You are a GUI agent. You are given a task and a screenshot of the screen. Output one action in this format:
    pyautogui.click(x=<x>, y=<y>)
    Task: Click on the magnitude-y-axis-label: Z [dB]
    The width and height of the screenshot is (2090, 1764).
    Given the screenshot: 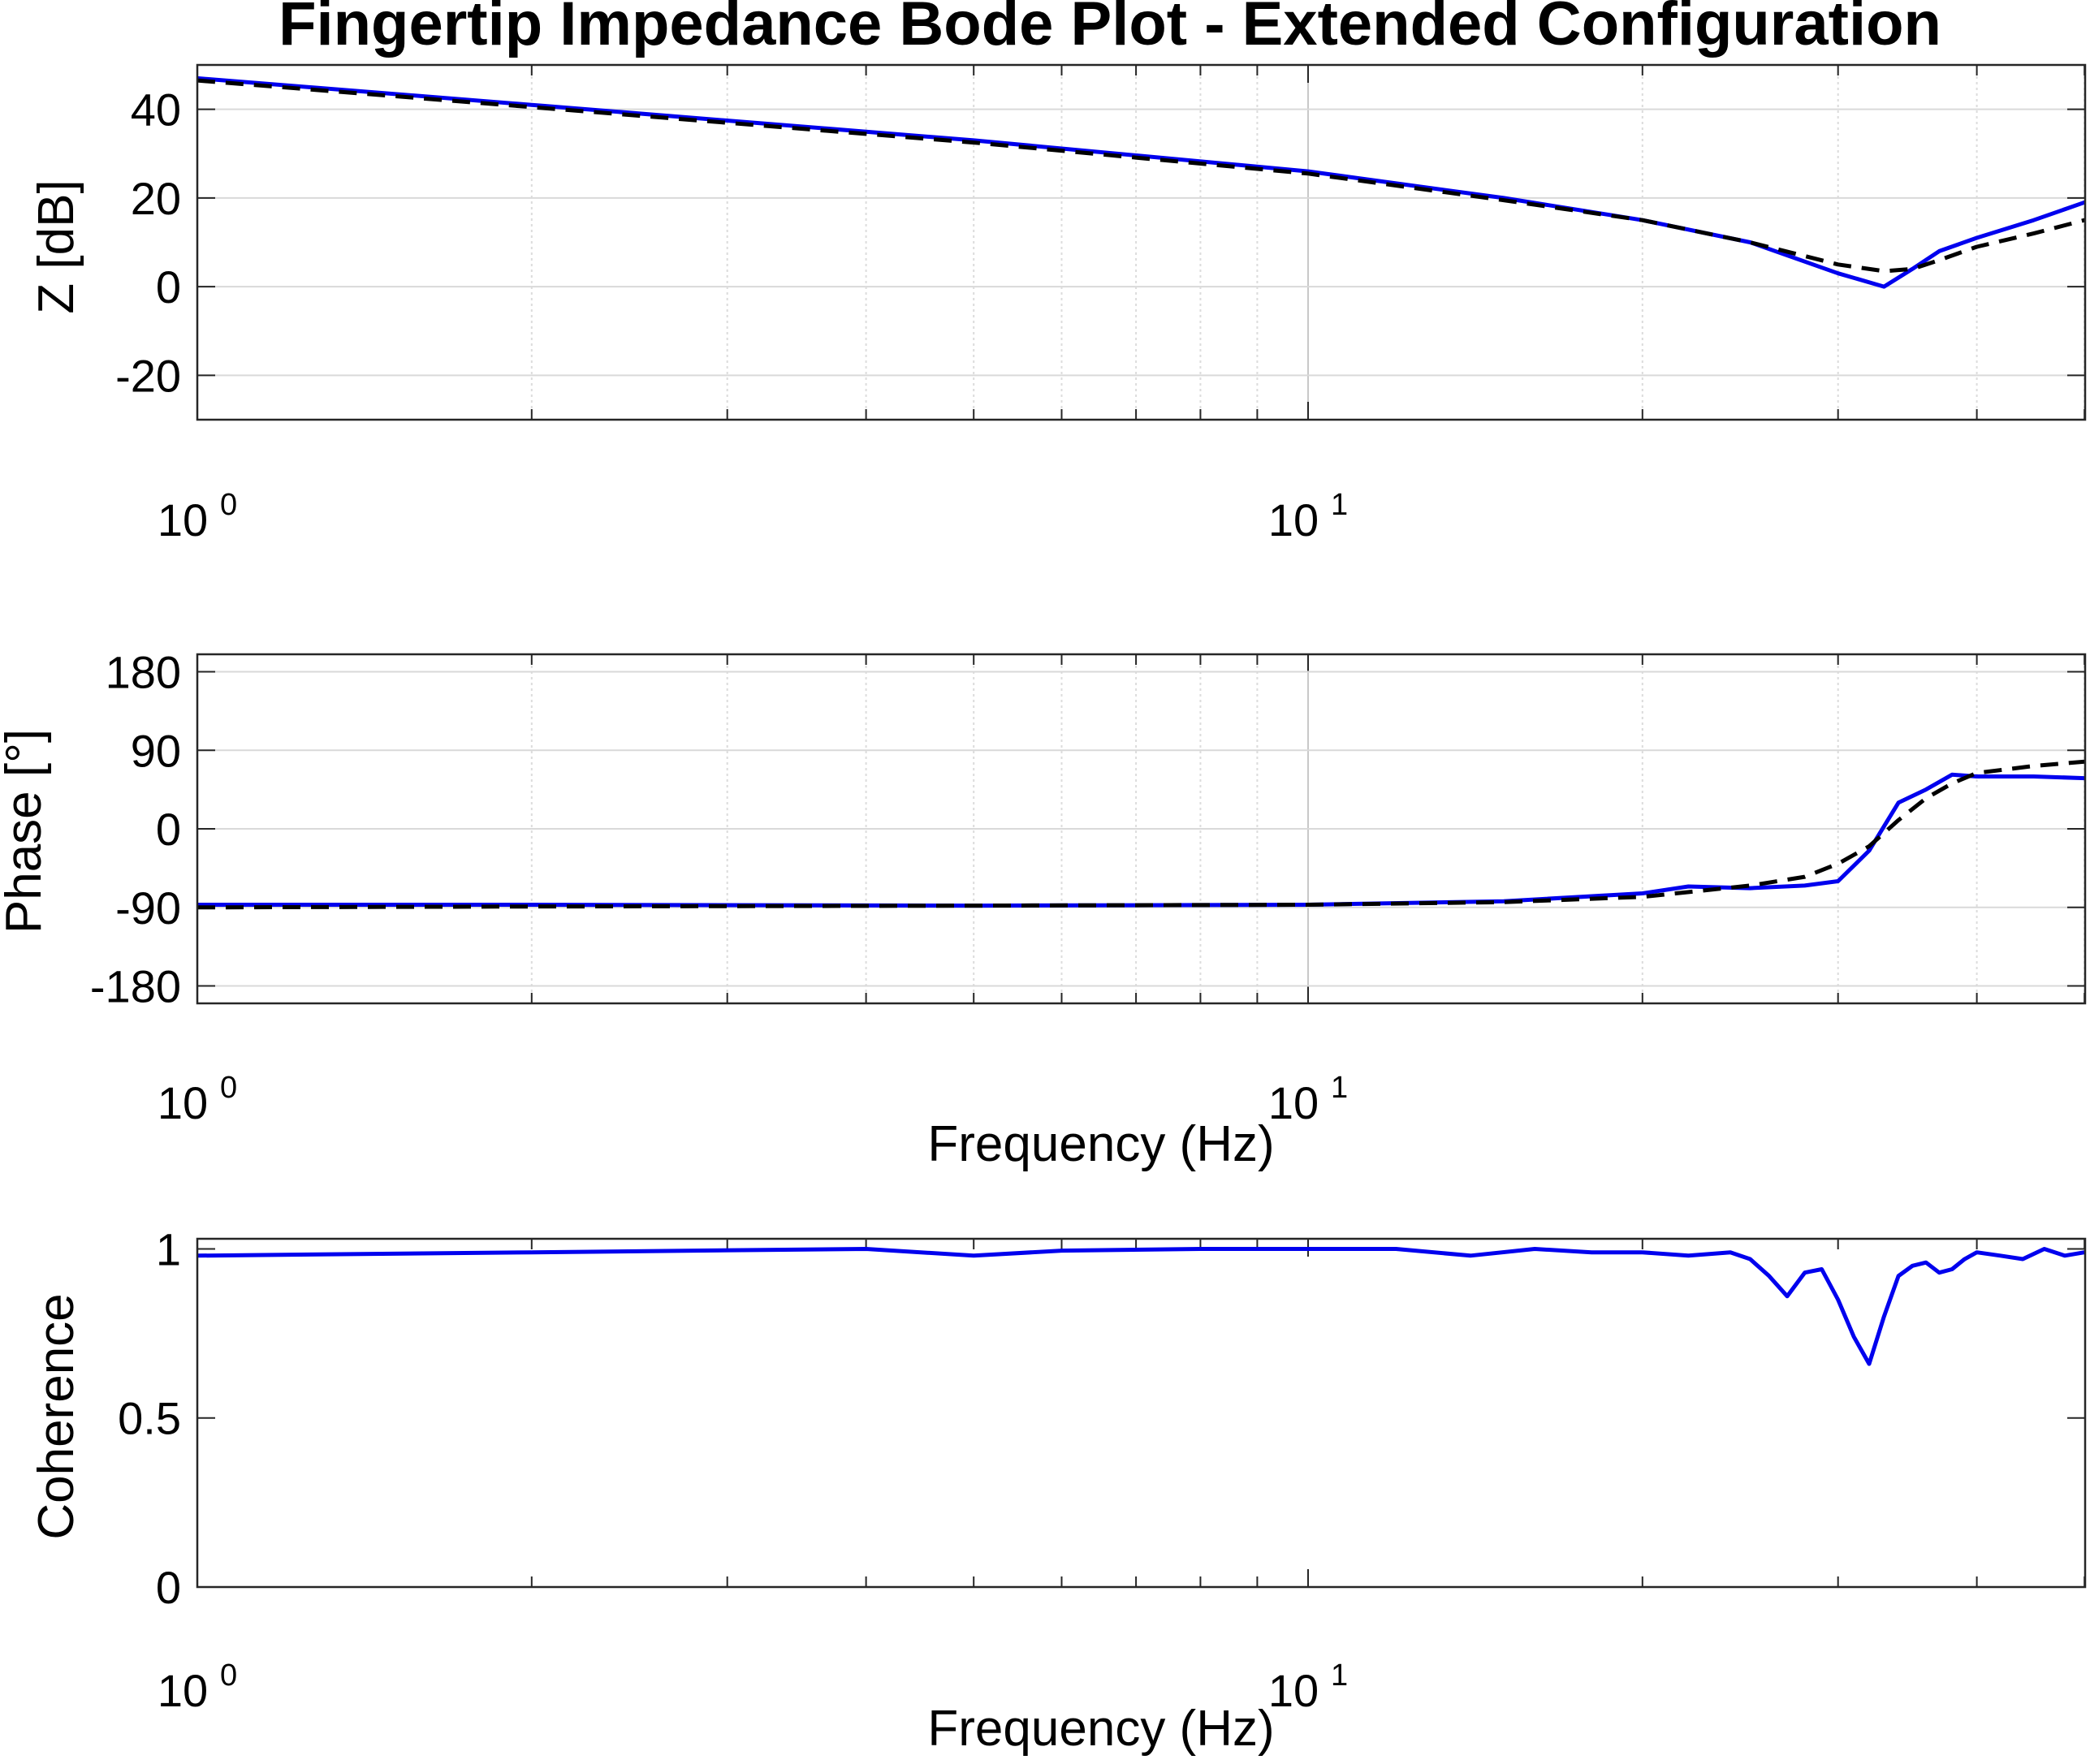 What is the action you would take?
    pyautogui.click(x=56, y=246)
    